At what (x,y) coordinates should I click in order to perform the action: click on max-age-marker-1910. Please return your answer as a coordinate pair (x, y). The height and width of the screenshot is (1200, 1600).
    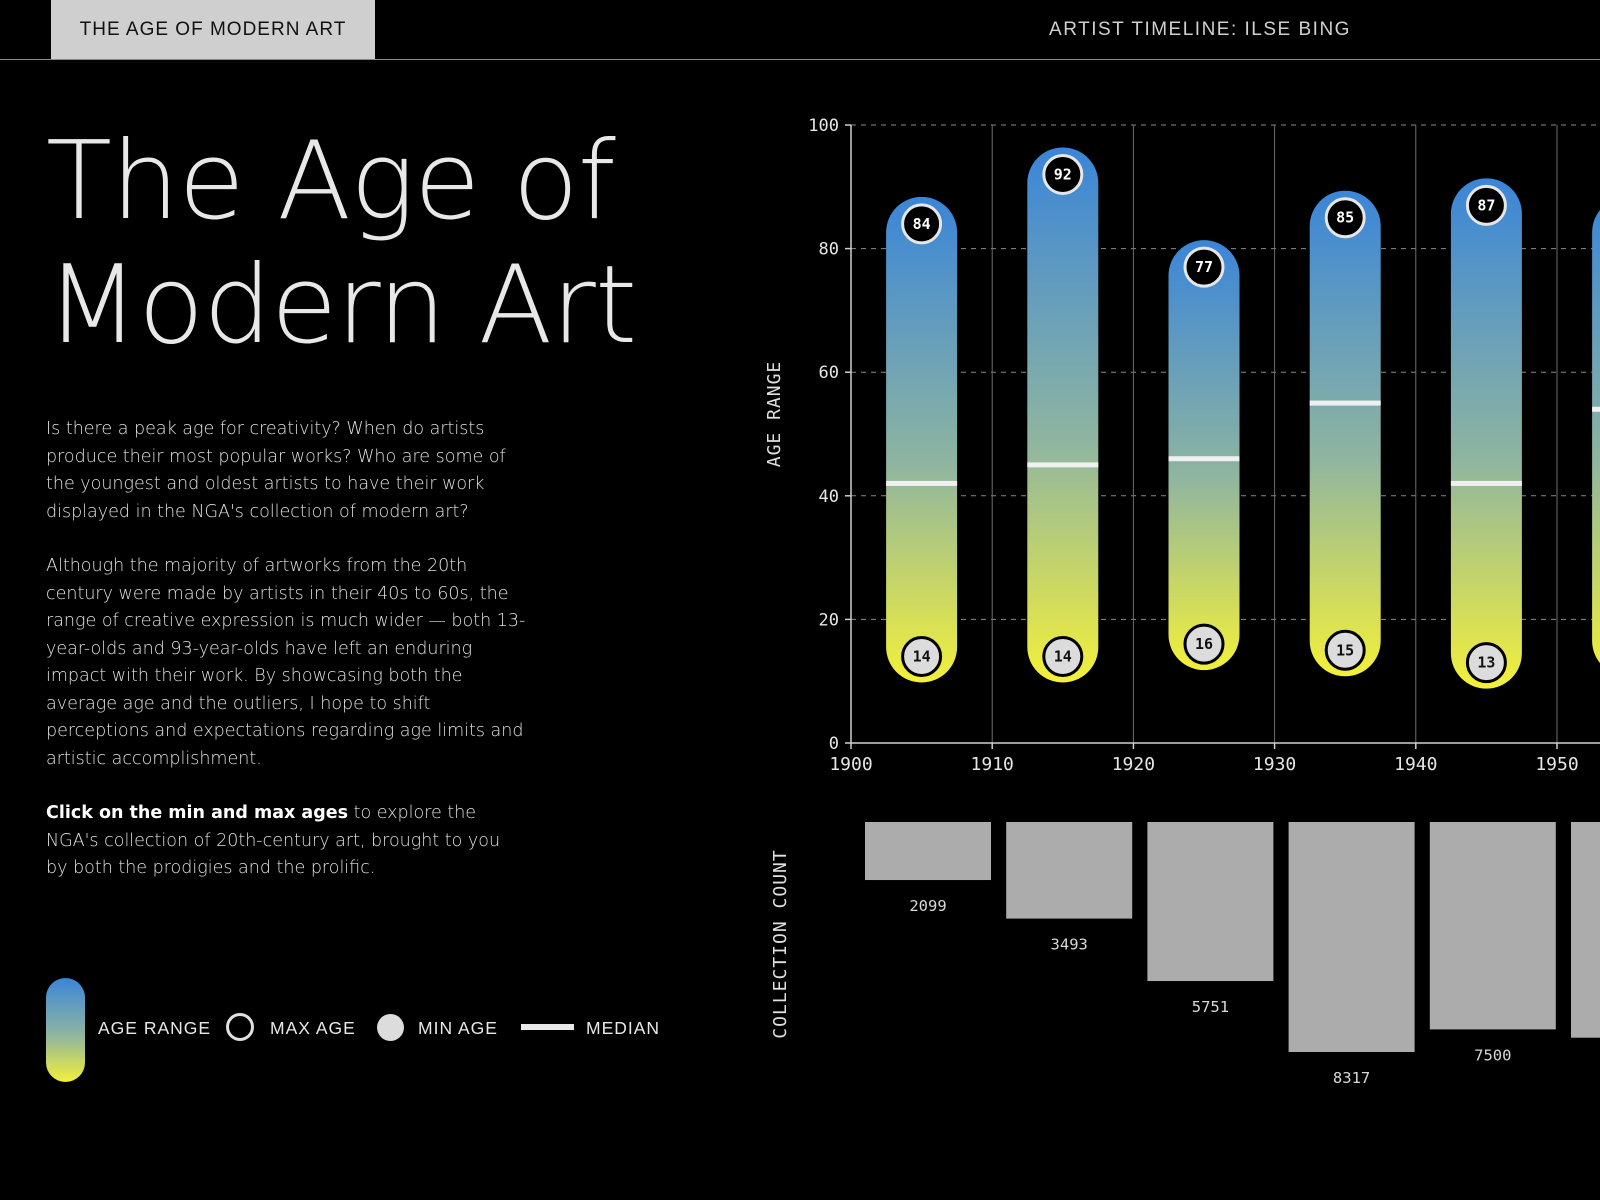
    Looking at the image, I should click on (1063, 174).